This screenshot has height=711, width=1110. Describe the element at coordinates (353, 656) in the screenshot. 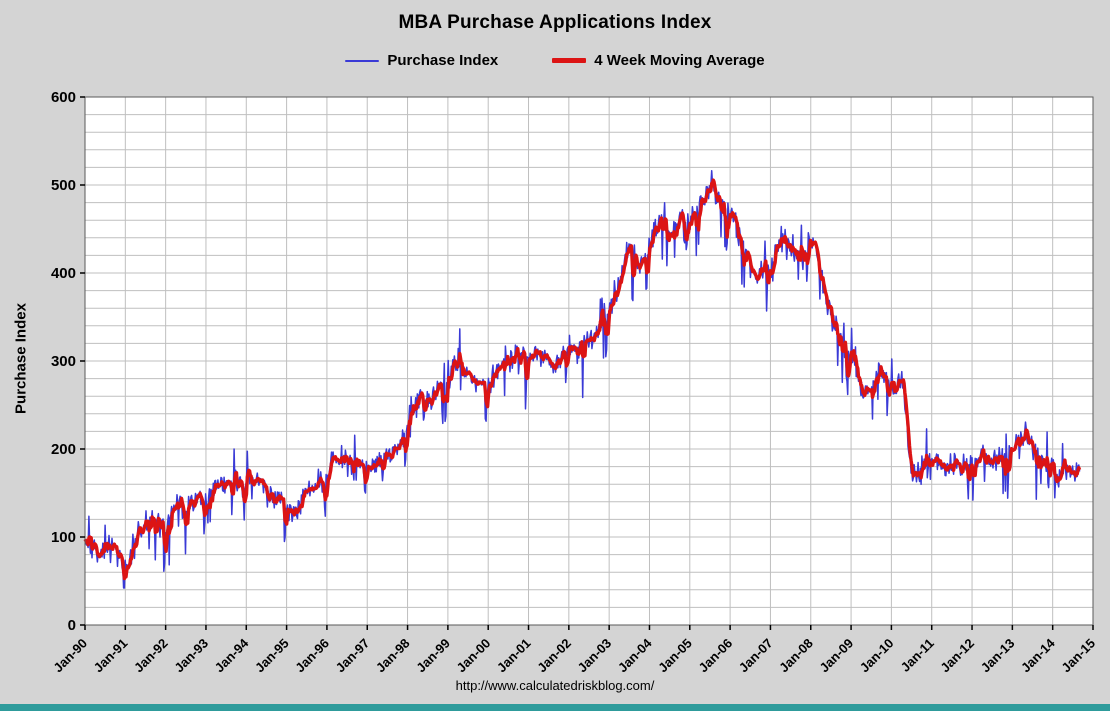

I see `svg-text: Jan-97` at that location.